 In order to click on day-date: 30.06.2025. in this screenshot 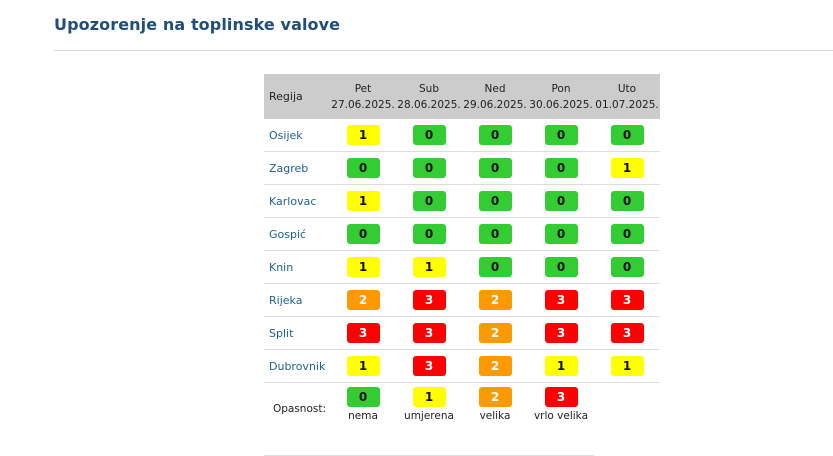, I will do `click(561, 104)`.